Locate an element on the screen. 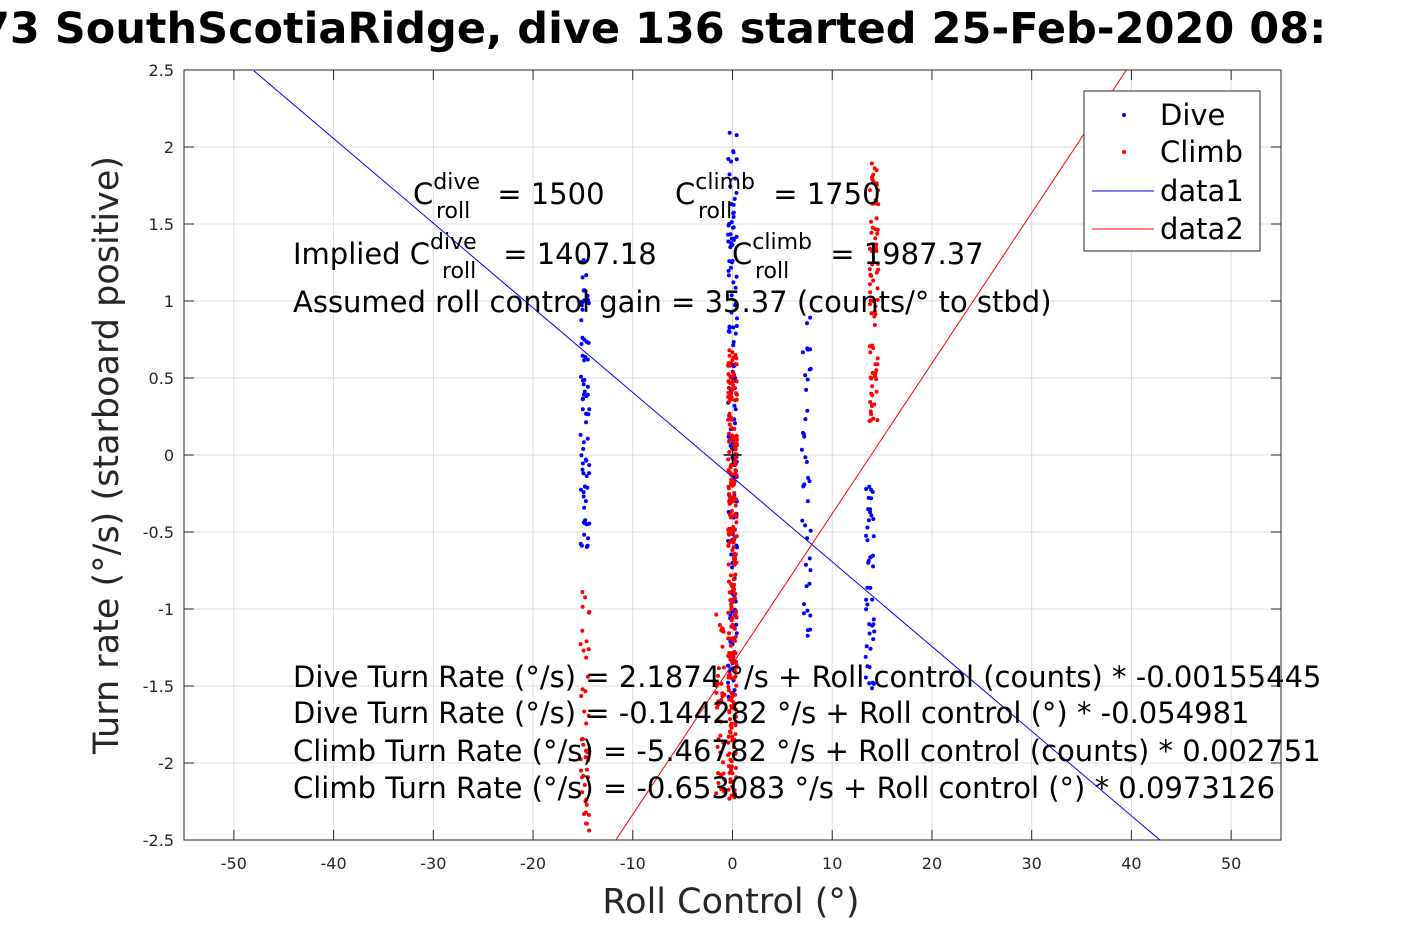 This screenshot has height=945, width=1417. legend-box is located at coordinates (1172, 171).